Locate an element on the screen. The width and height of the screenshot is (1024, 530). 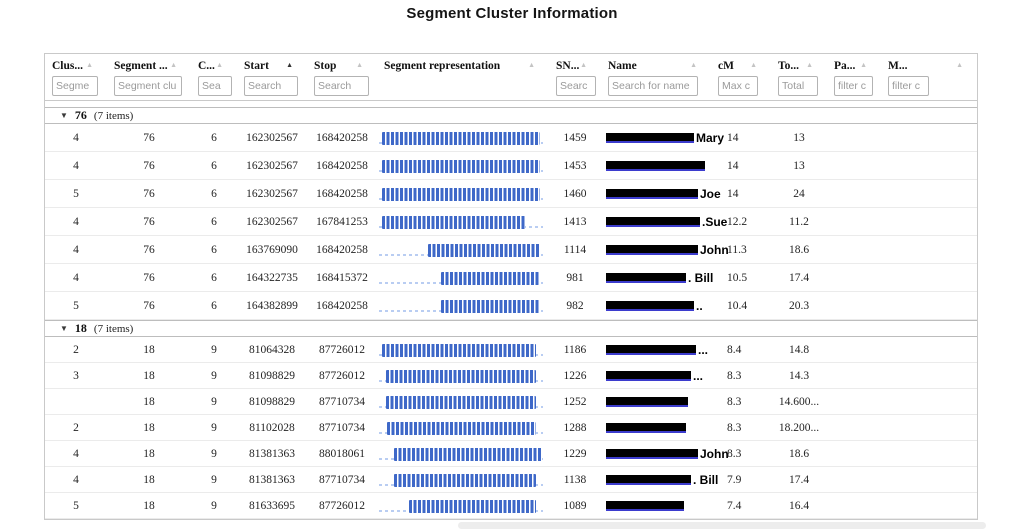
name-filter-input is located at coordinates (653, 86).